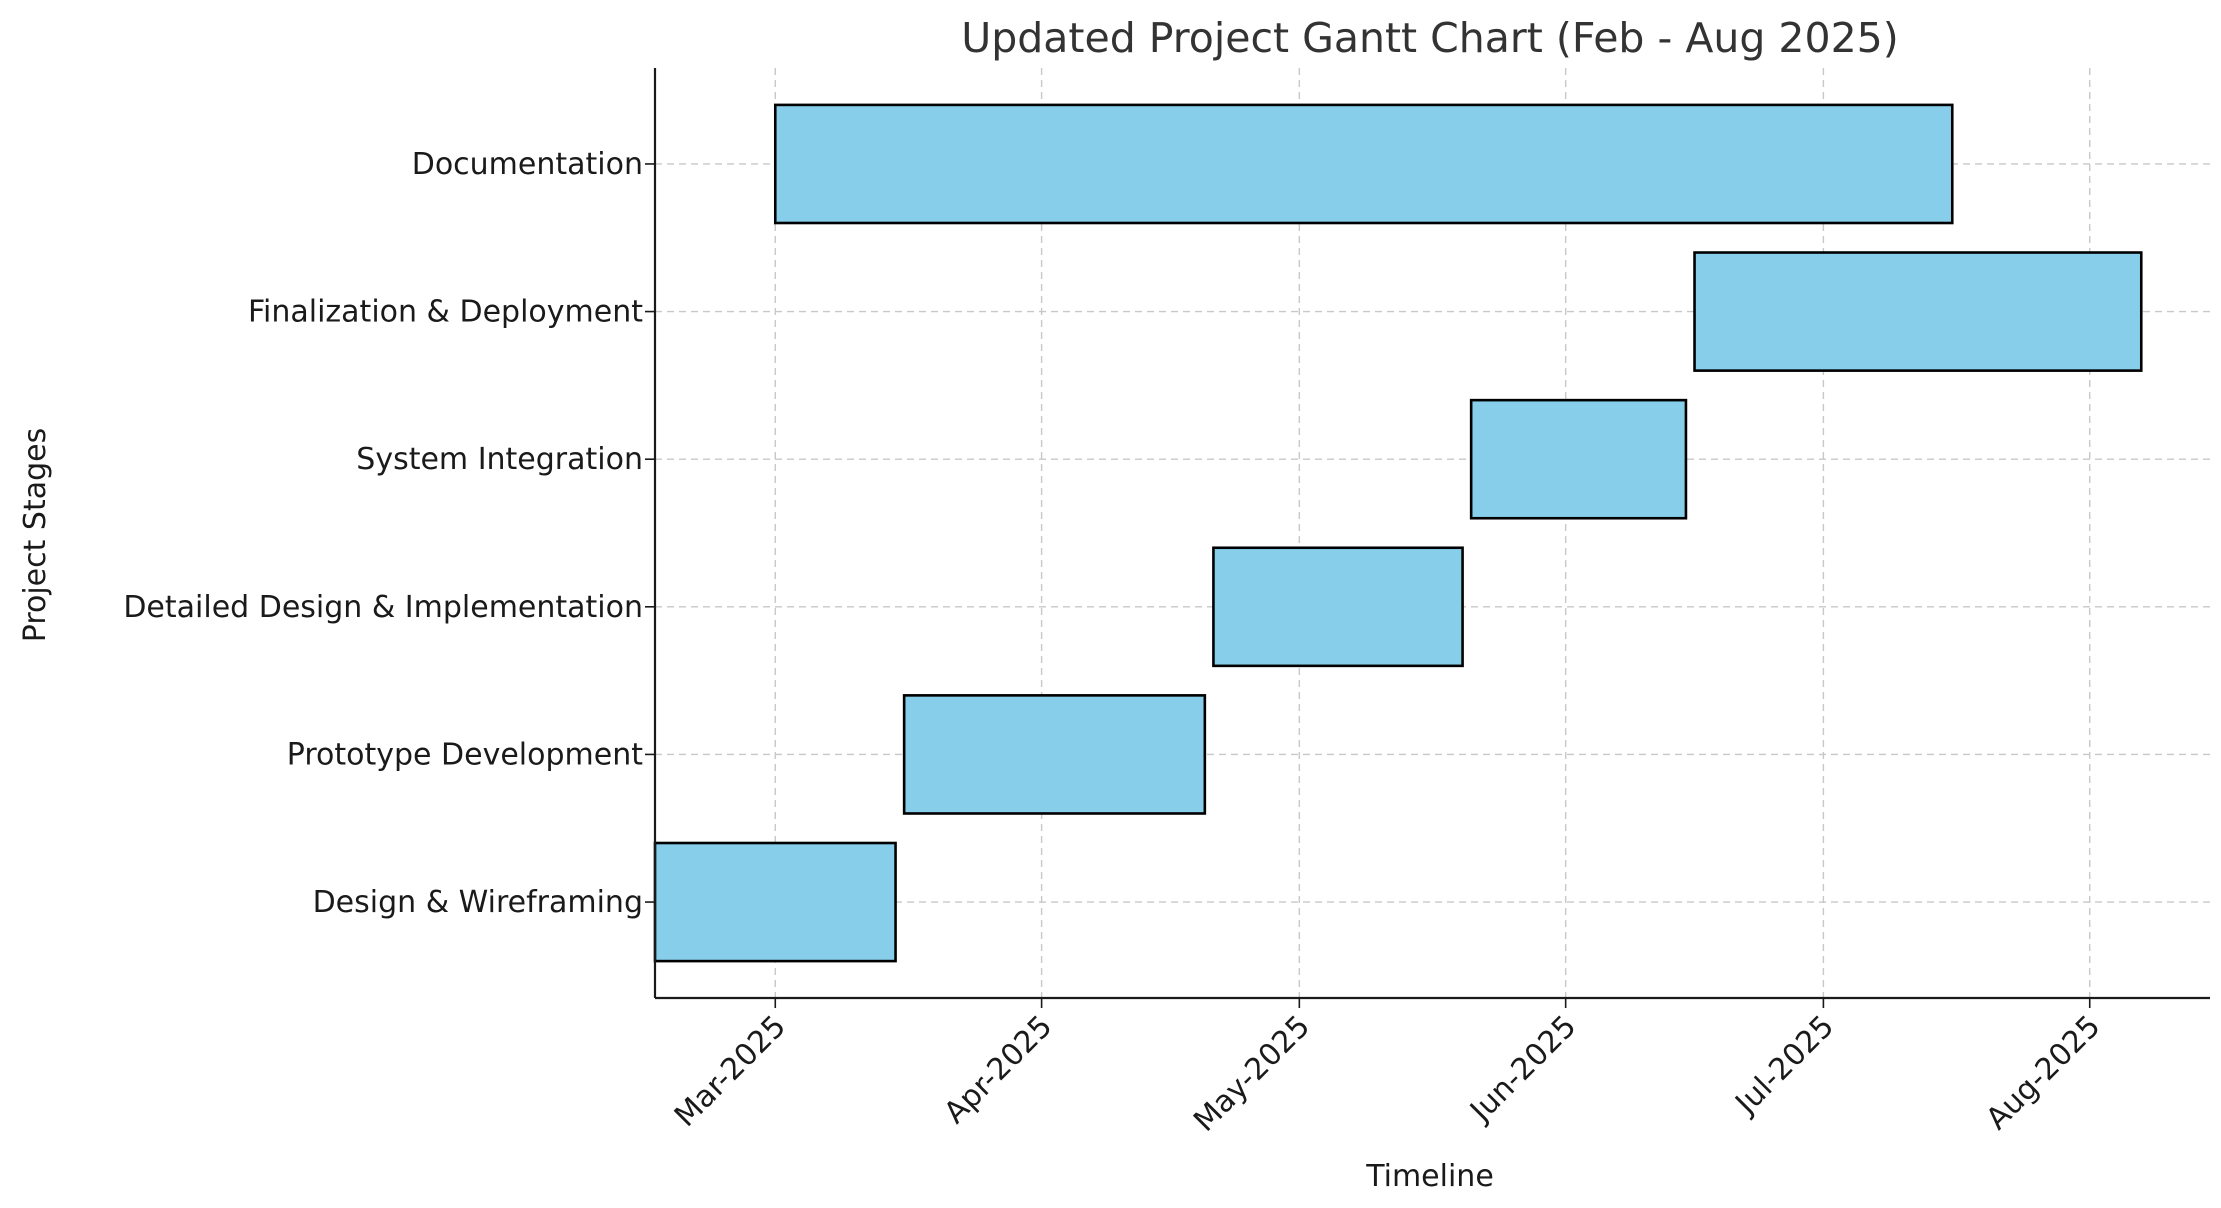 The width and height of the screenshot is (2221, 1208). What do you see at coordinates (478, 902) in the screenshot?
I see `task-label: Design & Wireframing` at bounding box center [478, 902].